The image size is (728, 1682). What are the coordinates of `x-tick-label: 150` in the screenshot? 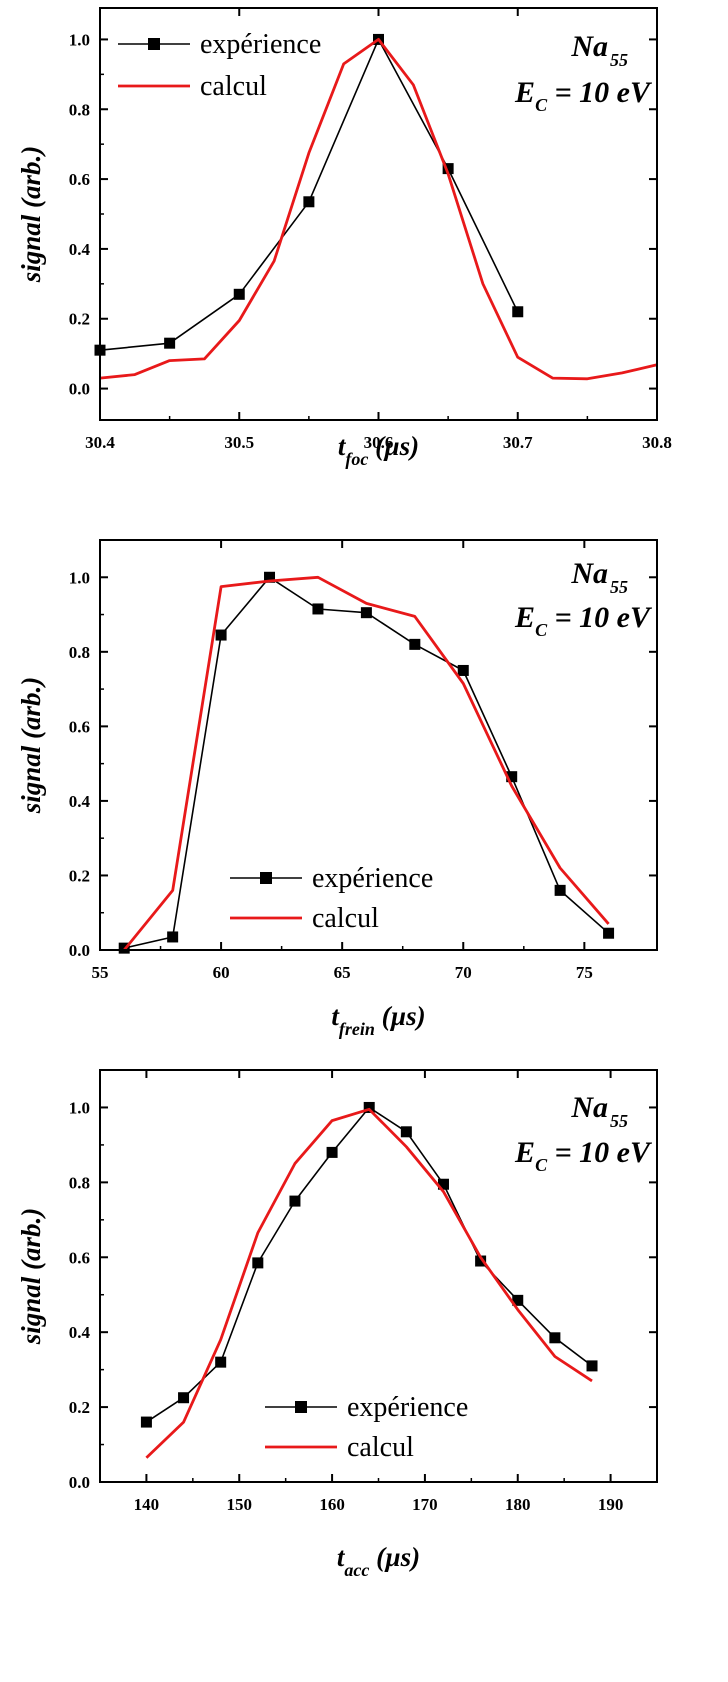 It's located at (240, 1504).